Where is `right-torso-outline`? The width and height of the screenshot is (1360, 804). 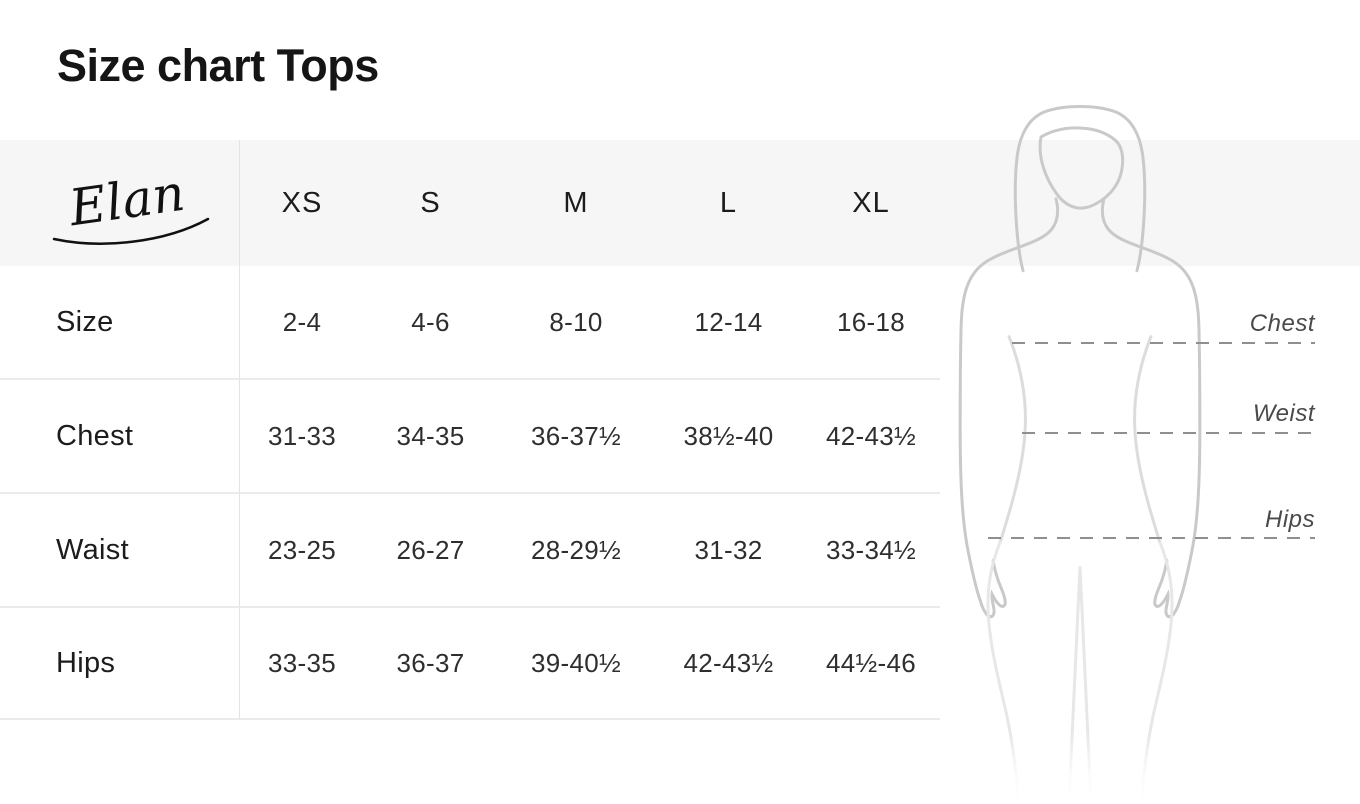
right-torso-outline is located at coordinates (1147, 439).